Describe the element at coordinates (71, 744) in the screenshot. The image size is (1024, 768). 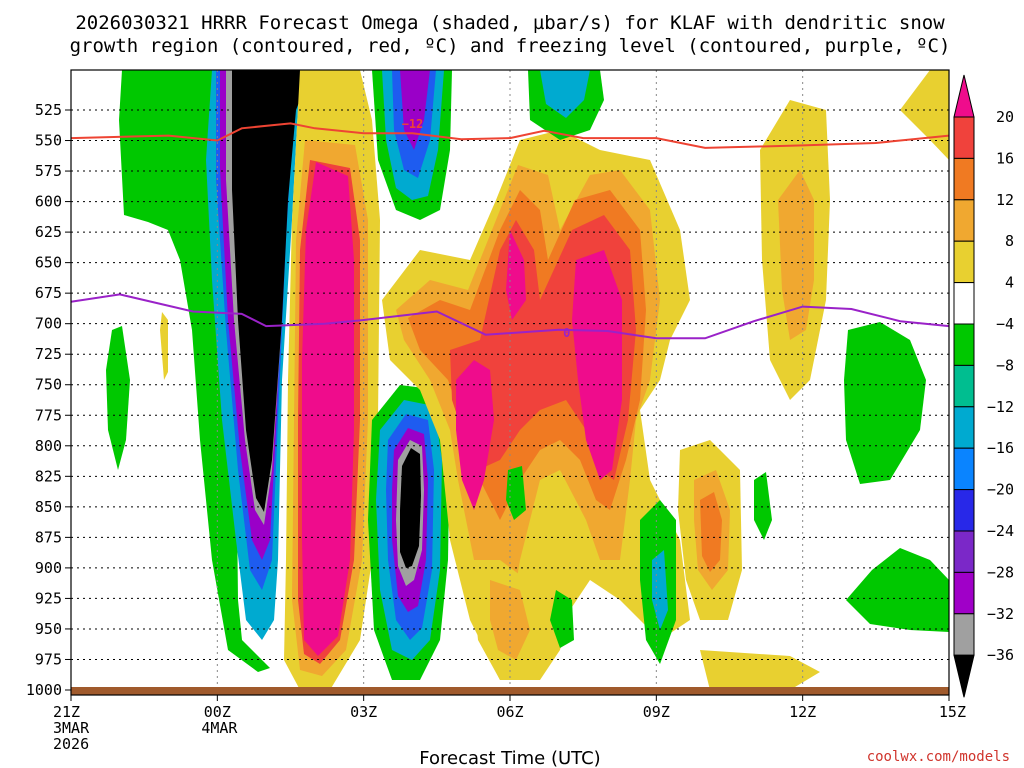
I see `x-tick-year: 2026` at that location.